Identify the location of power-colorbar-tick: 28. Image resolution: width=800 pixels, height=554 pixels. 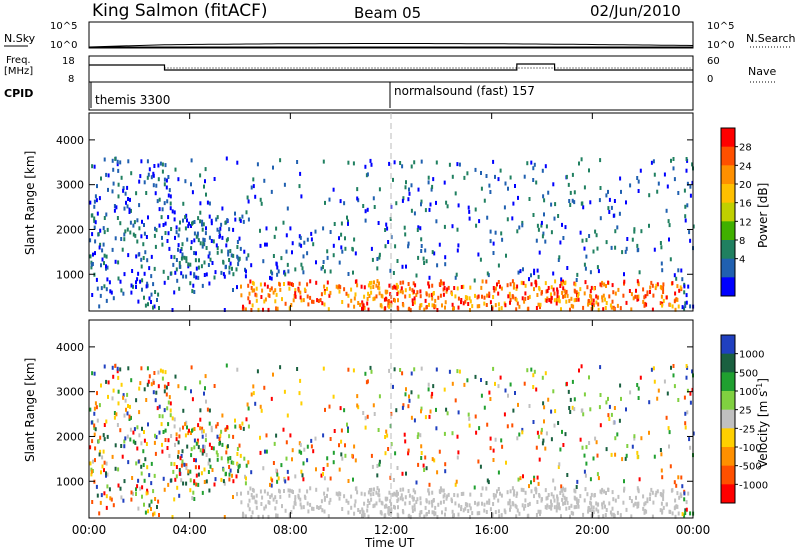
(745, 148).